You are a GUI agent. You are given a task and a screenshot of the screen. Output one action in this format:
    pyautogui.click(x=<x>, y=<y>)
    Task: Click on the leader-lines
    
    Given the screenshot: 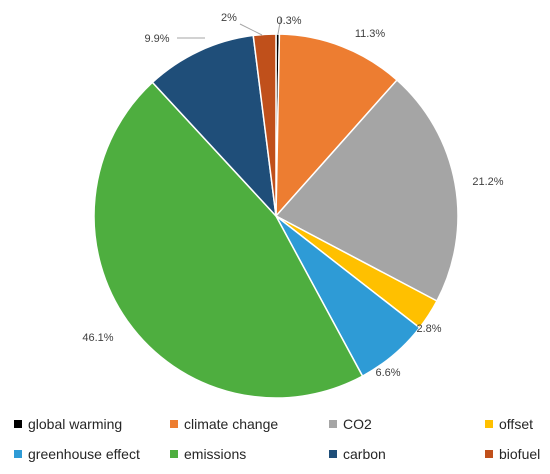 What is the action you would take?
    pyautogui.click(x=229, y=27)
    